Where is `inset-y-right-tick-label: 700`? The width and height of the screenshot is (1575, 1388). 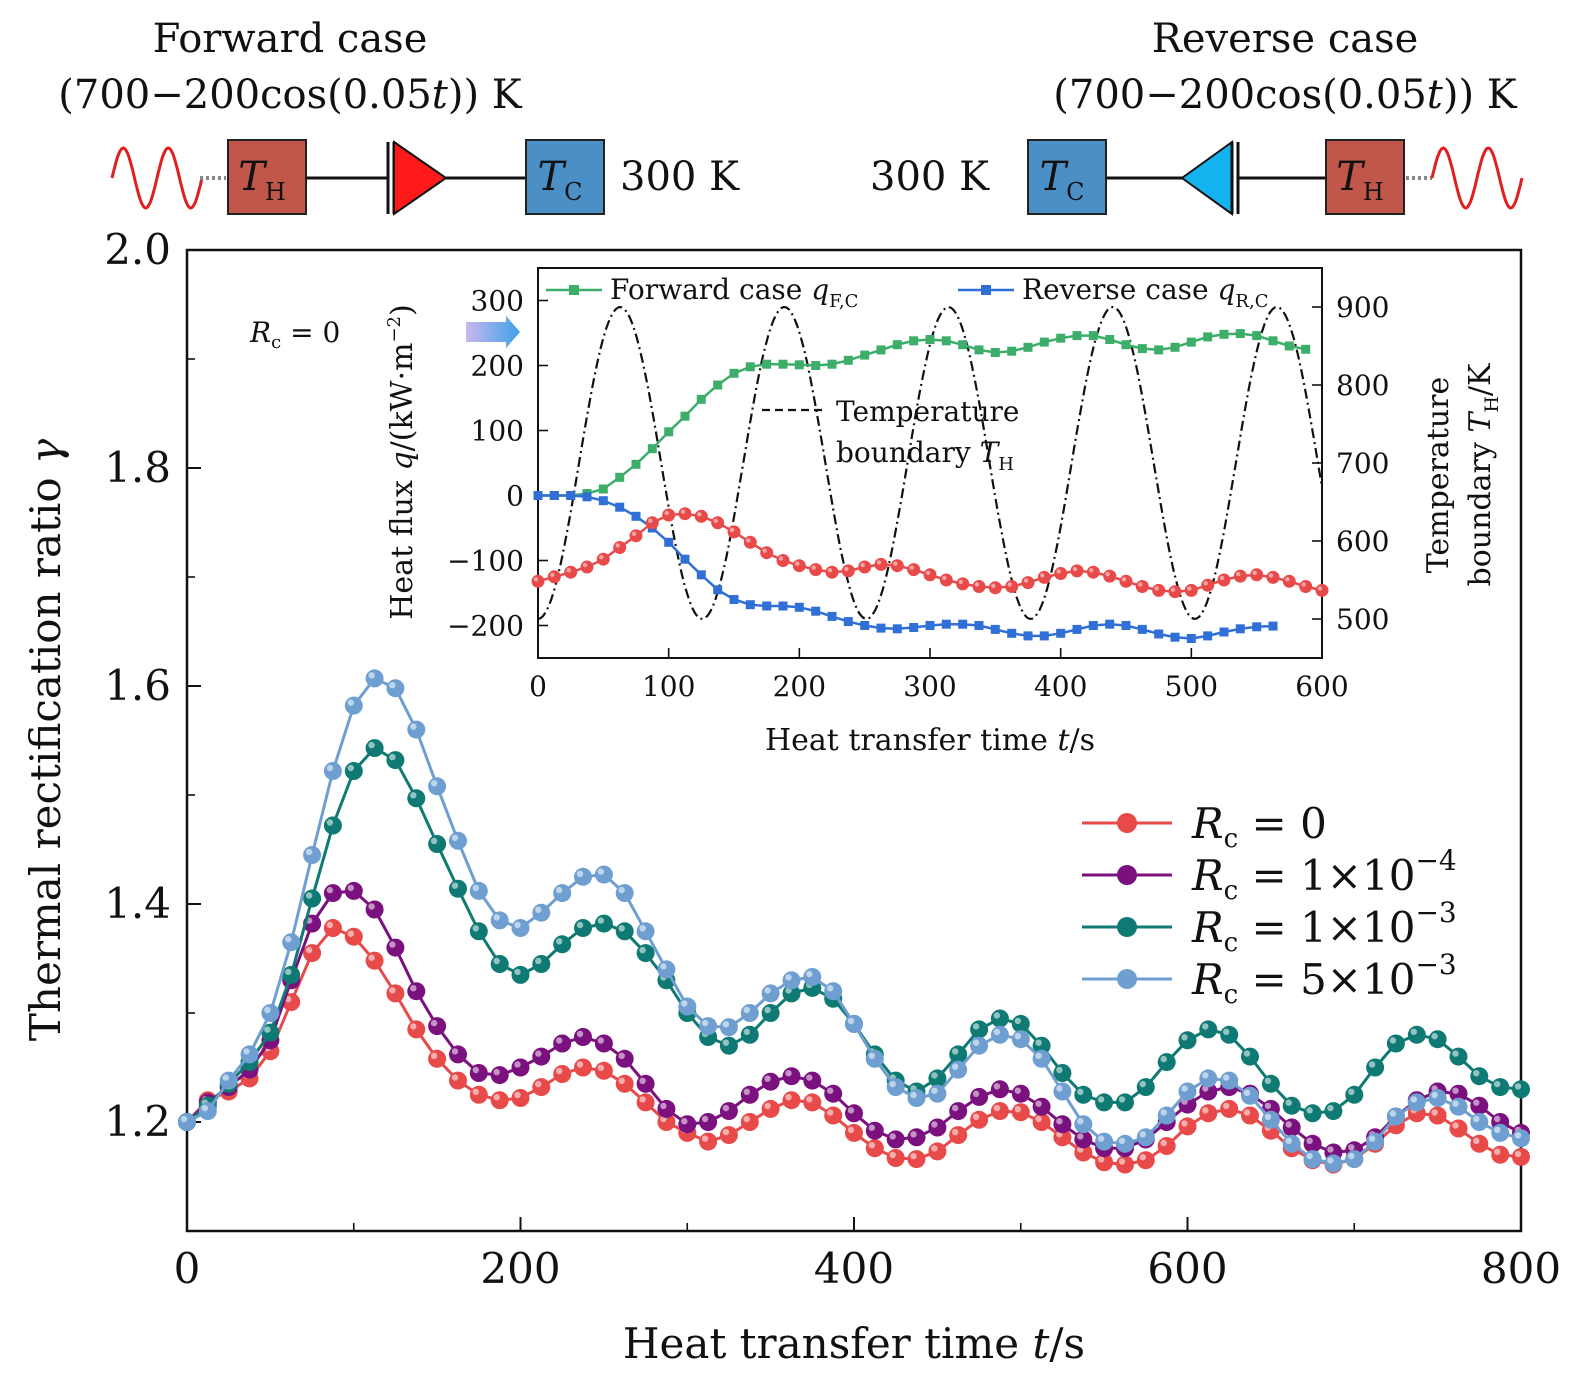
inset-y-right-tick-label: 700 is located at coordinates (1362, 463).